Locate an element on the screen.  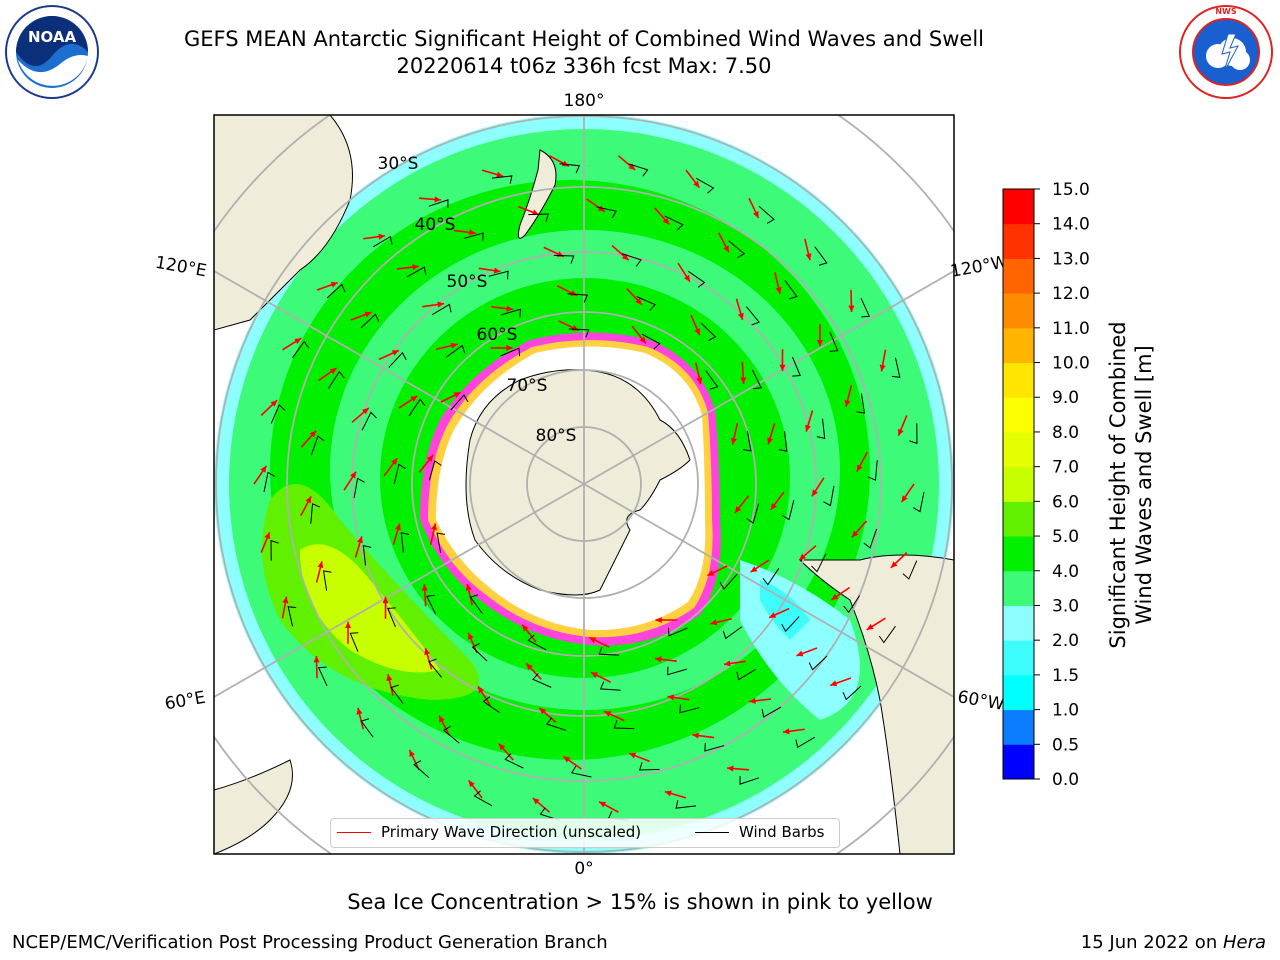
lon-label-120e: 120°E is located at coordinates (181, 267).